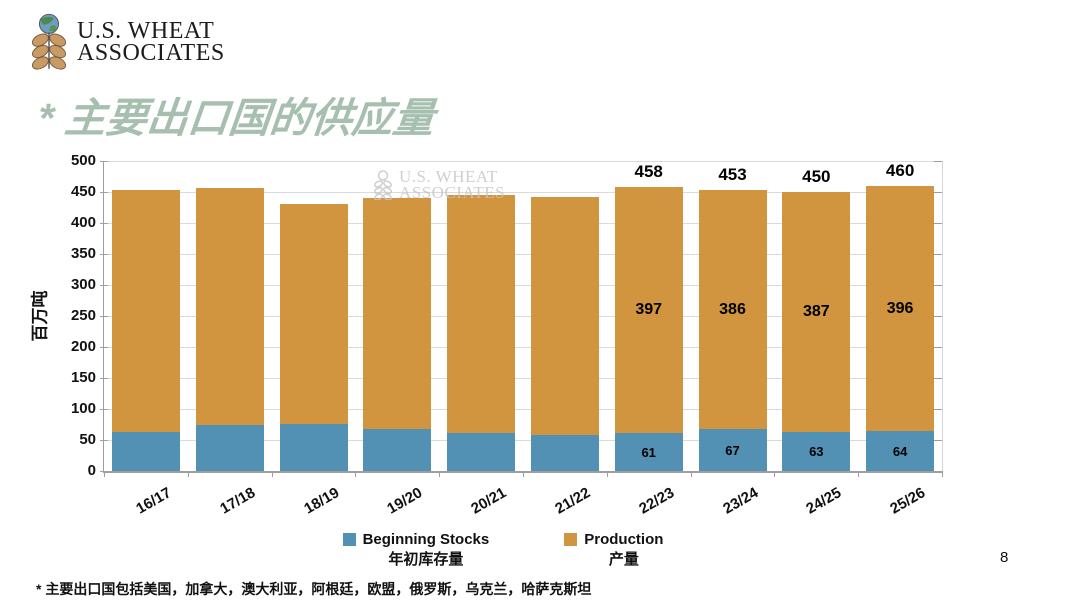 This screenshot has height=608, width=1080. I want to click on total-label: 453, so click(732, 175).